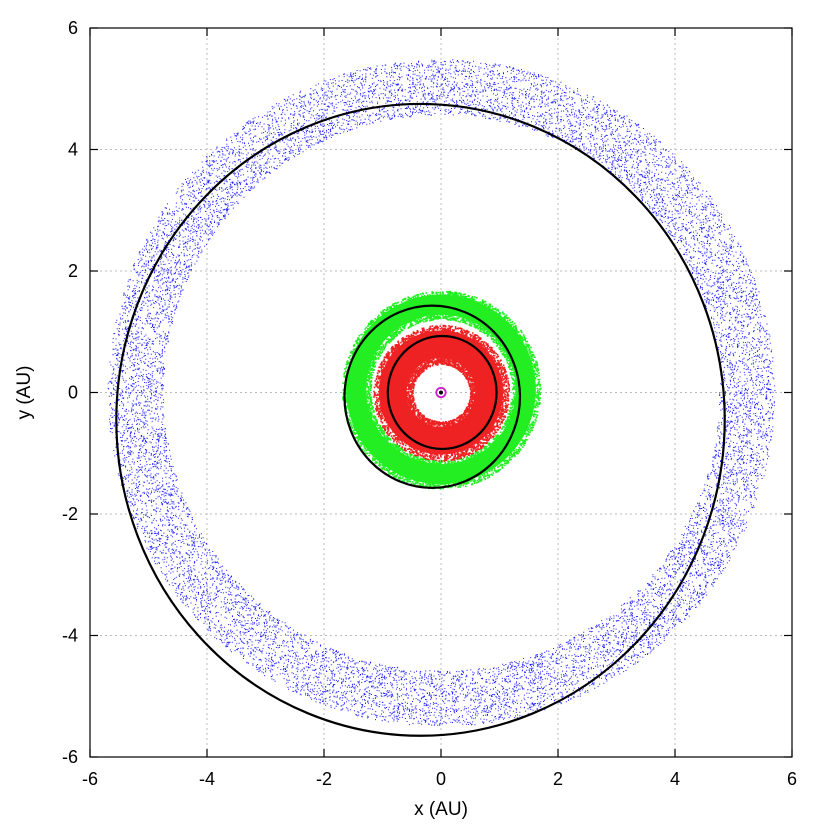 The width and height of the screenshot is (830, 830). Describe the element at coordinates (73, 393) in the screenshot. I see `y-tick-label: 0` at that location.